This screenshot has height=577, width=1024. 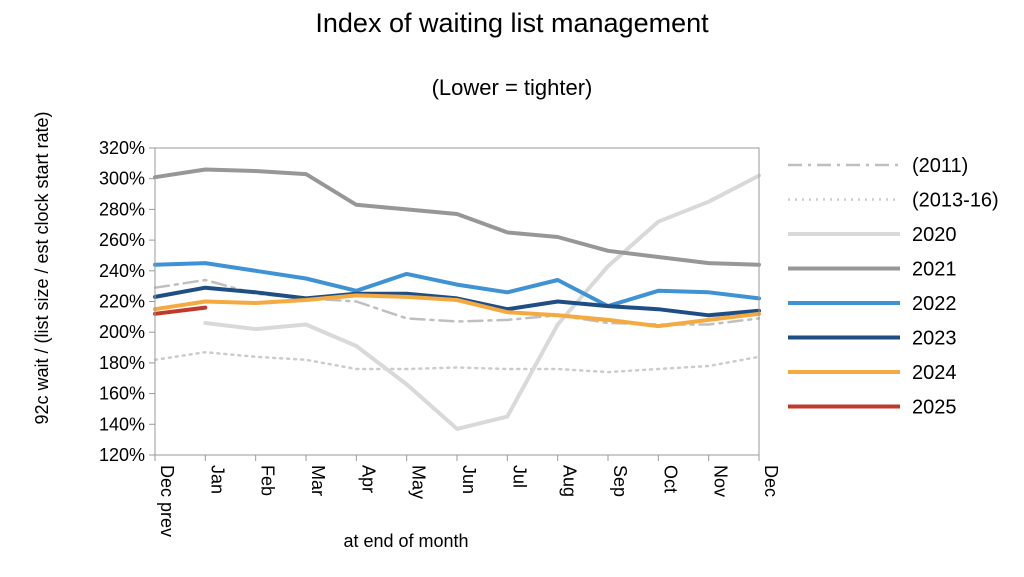 I want to click on y-tick-label: 180%, so click(x=122, y=363).